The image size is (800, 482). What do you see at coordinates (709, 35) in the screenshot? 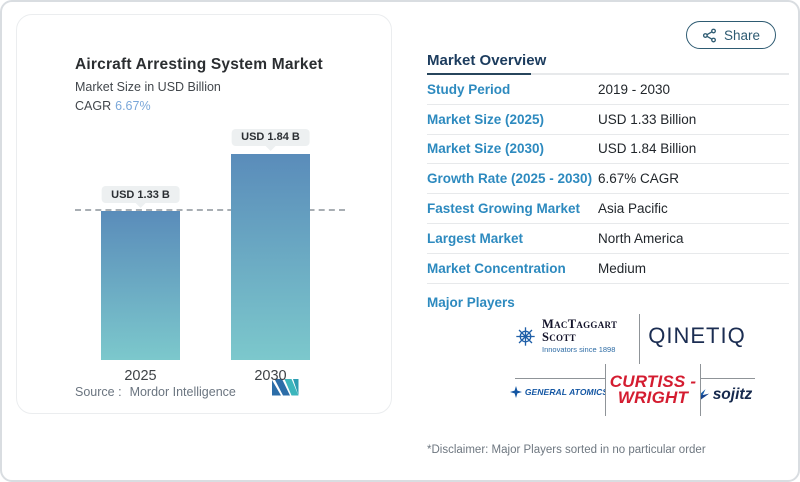
I see `share-icon` at bounding box center [709, 35].